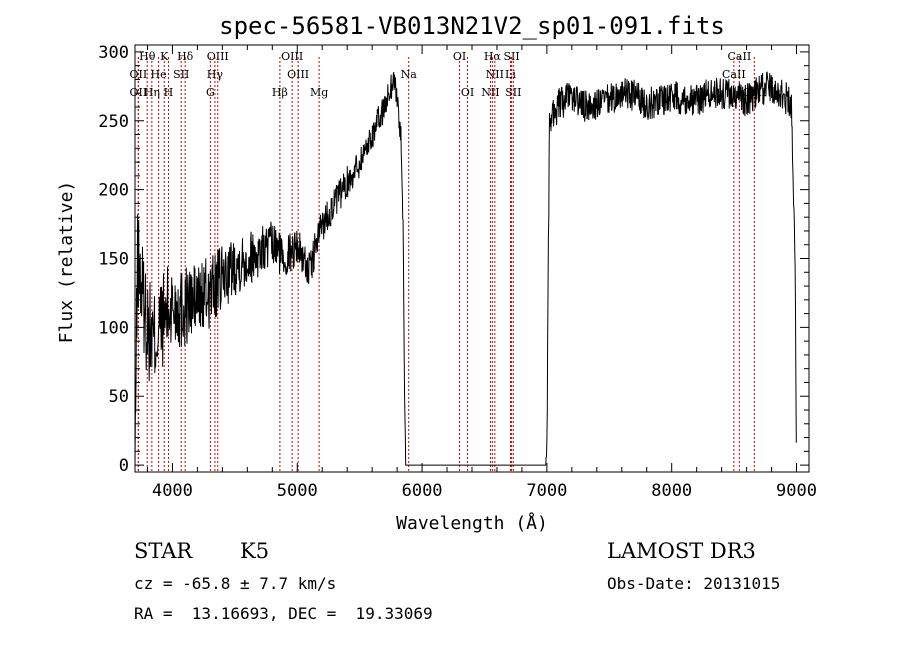 The width and height of the screenshot is (900, 649). Describe the element at coordinates (66, 262) in the screenshot. I see `y-axis-label: Flux (relative)` at that location.